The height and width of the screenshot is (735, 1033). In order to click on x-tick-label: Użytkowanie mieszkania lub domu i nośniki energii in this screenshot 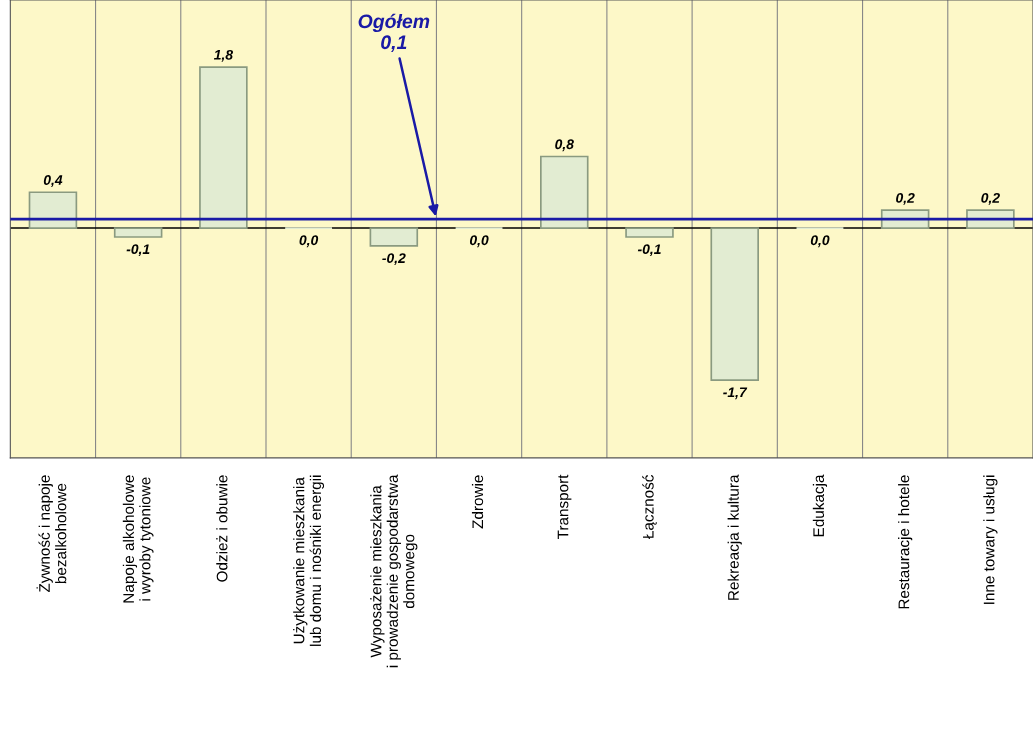, I will do `click(309, 560)`.